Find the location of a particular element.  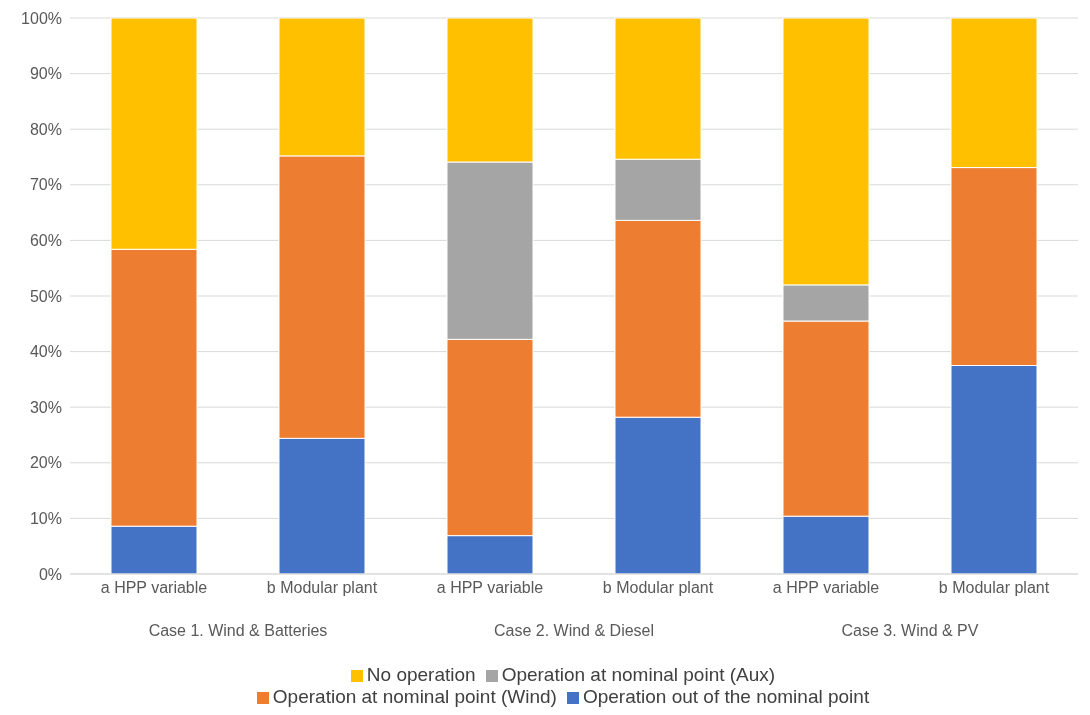

text: Case 2. Wind & Diesel is located at coordinates (574, 630).